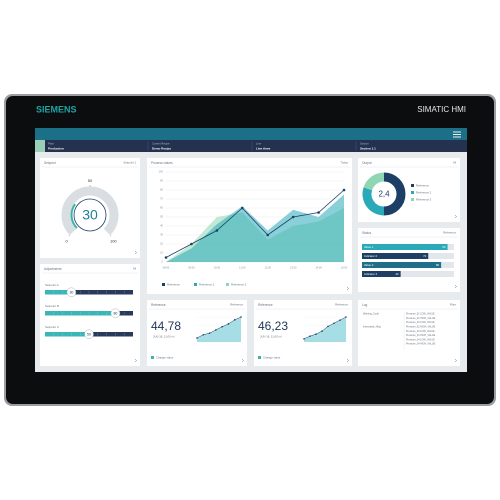 Image resolution: width=500 pixels, height=500 pixels. Describe the element at coordinates (56, 109) in the screenshot. I see `brand-logo: SIEMENS` at that location.